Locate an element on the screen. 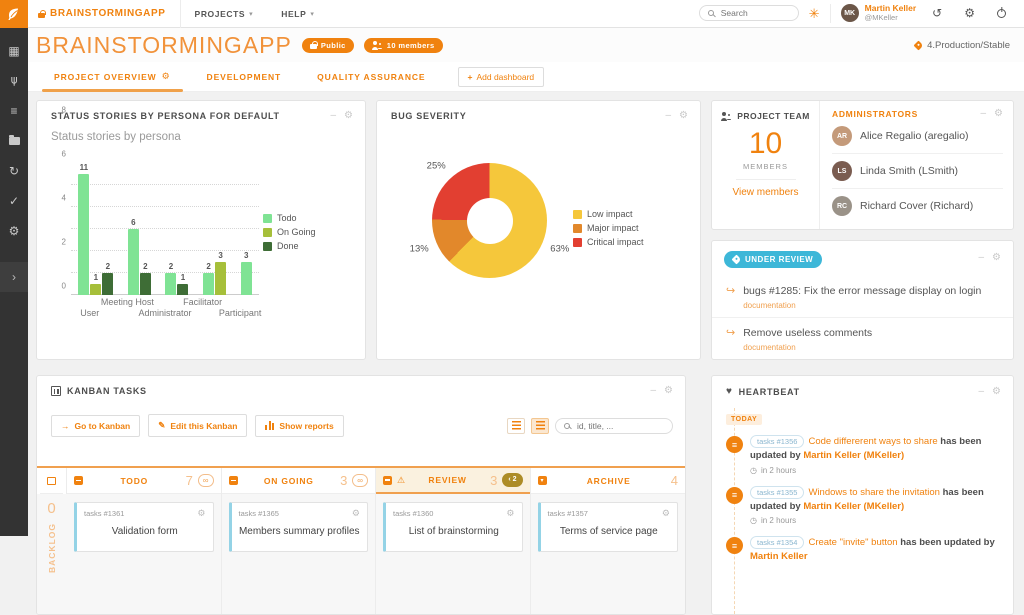  kanban-backlog-column: 0 BACKLOG is located at coordinates (52, 541).